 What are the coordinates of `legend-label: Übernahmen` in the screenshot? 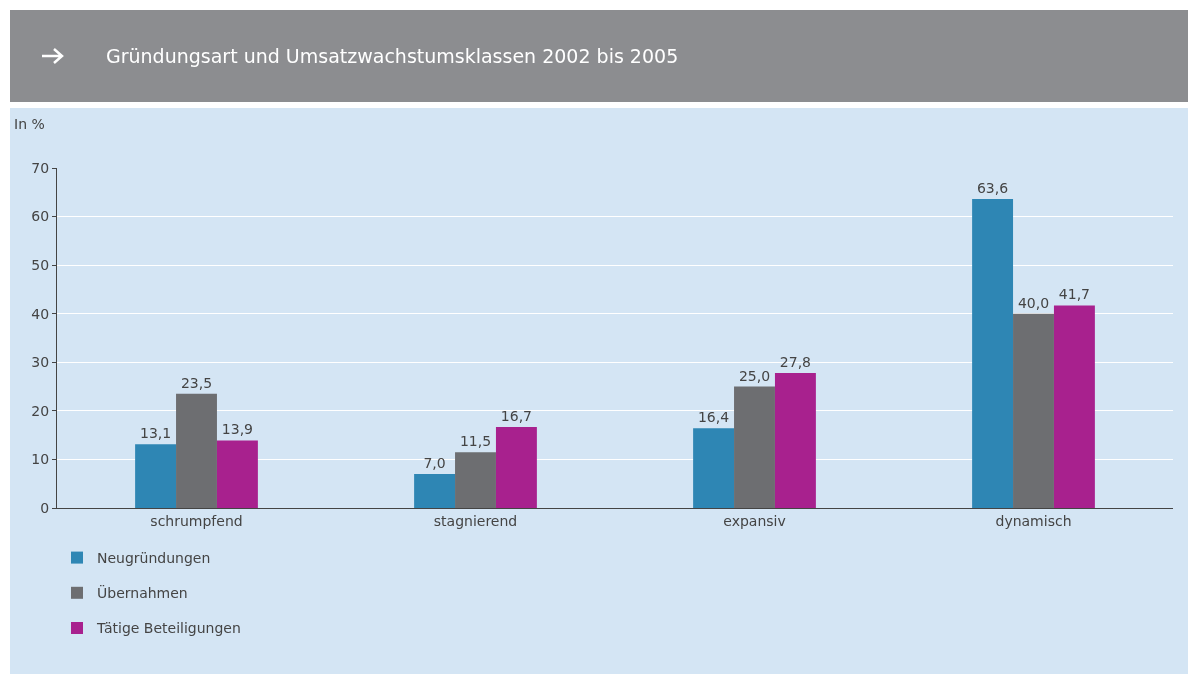 It's located at (142, 593).